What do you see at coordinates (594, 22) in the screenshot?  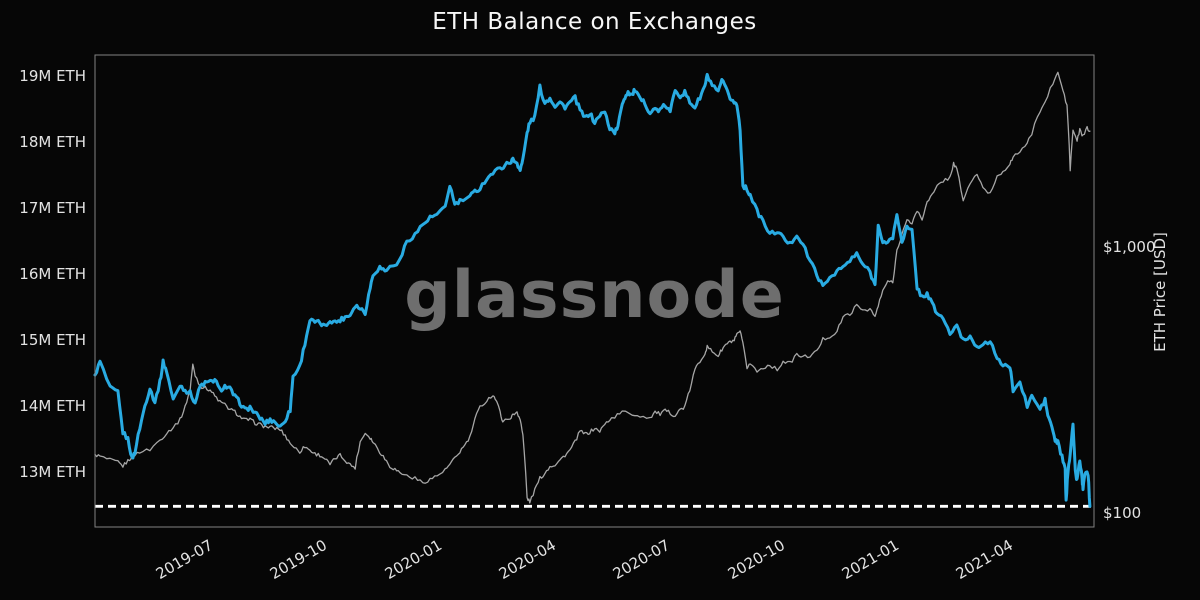 I see `chart-title: ETH Balance on Exchanges` at bounding box center [594, 22].